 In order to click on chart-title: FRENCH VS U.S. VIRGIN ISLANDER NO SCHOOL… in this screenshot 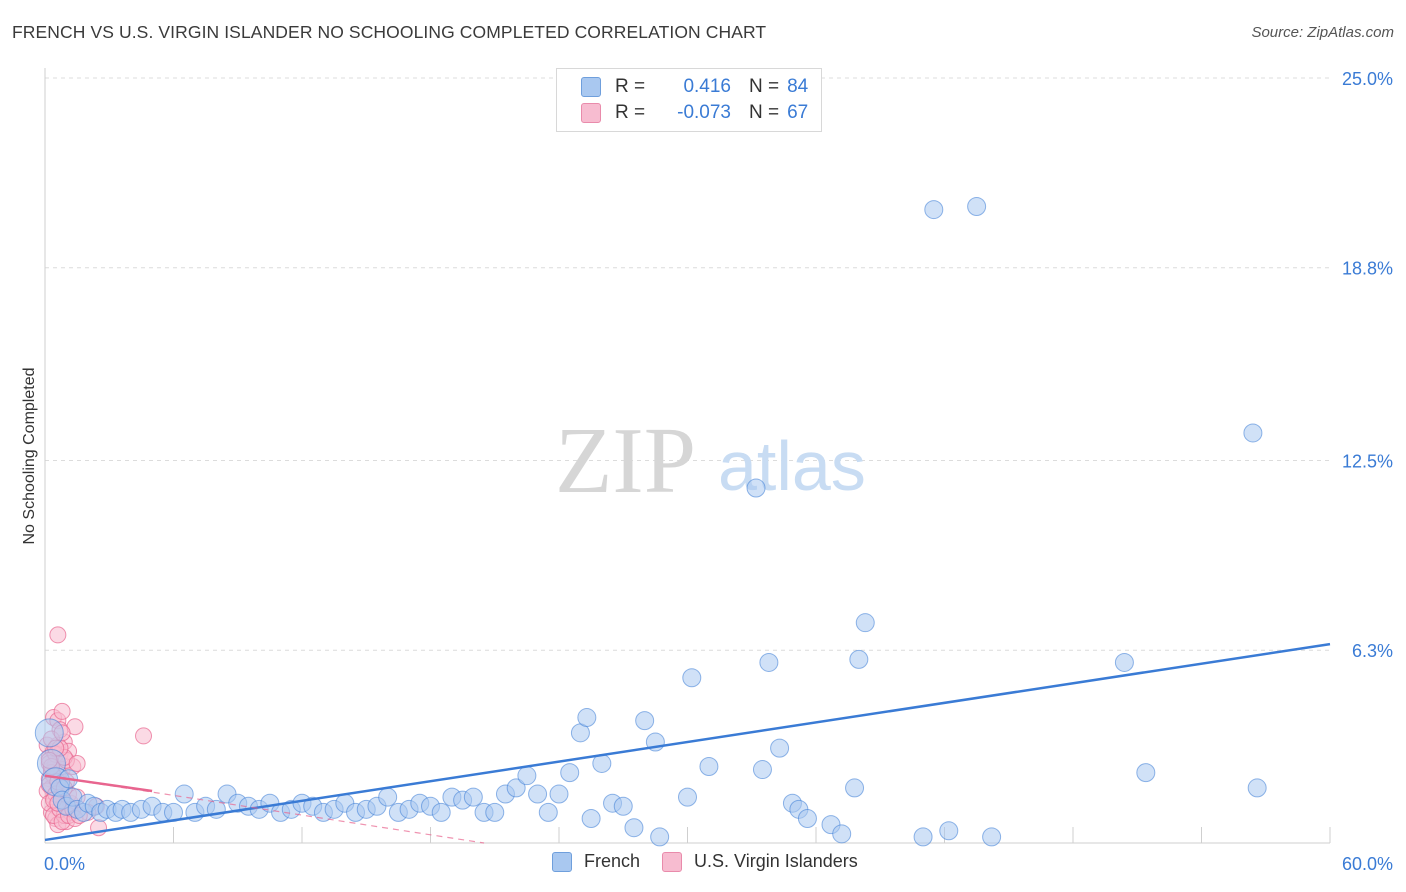, I will do `click(389, 32)`.